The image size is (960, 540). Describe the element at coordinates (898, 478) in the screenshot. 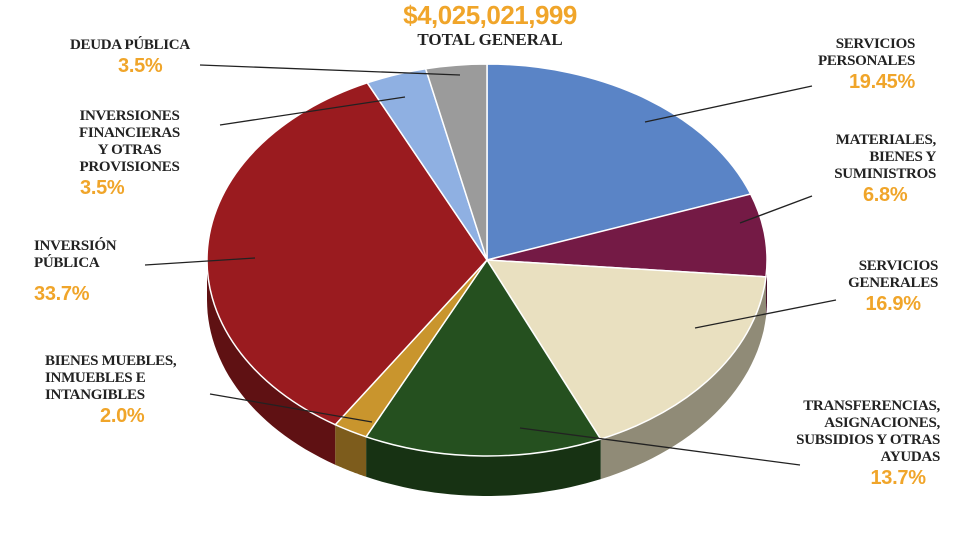

I see `slice-pct: 13.7%` at that location.